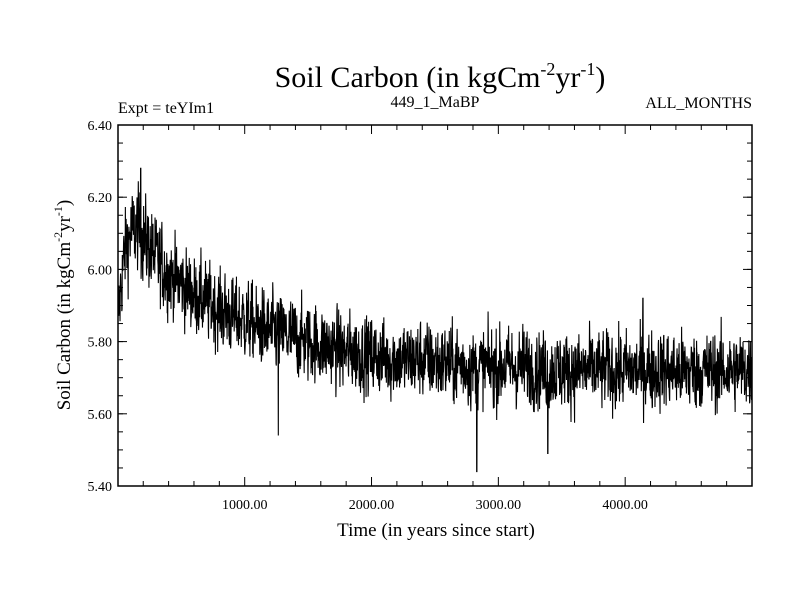  Describe the element at coordinates (435, 102) in the screenshot. I see `subtitle-period: 449_1_MaBP` at that location.